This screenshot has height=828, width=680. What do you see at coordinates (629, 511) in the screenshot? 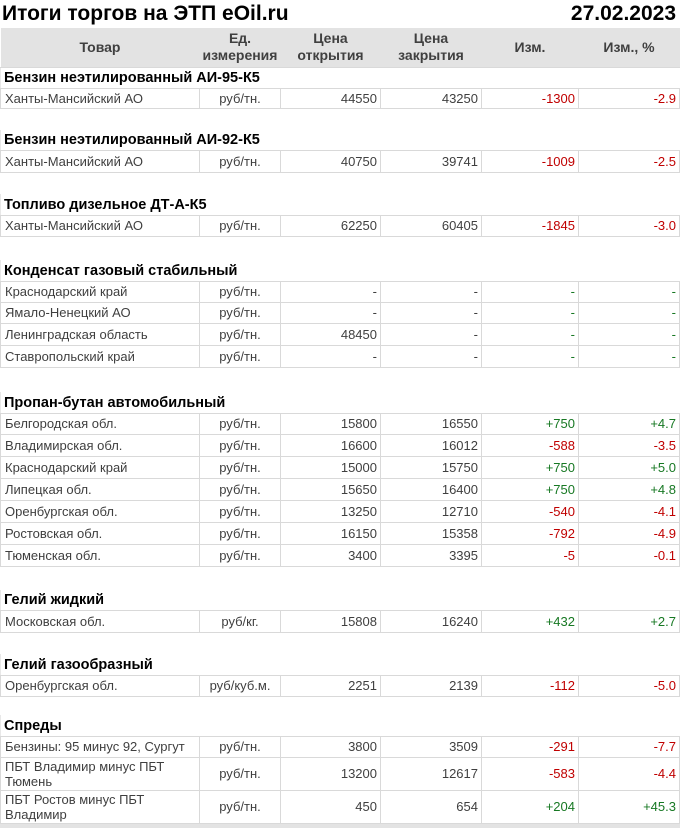
I see `change-pct-cell: -4.1` at bounding box center [629, 511].